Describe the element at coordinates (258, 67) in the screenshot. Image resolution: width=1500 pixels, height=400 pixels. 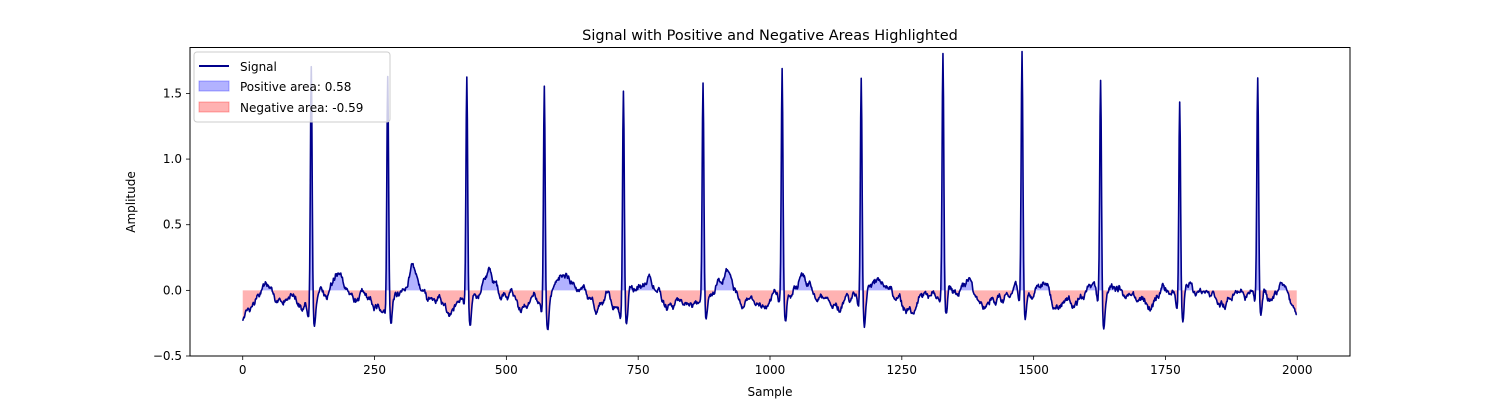
I see `legend-label-signal: Signal` at that location.